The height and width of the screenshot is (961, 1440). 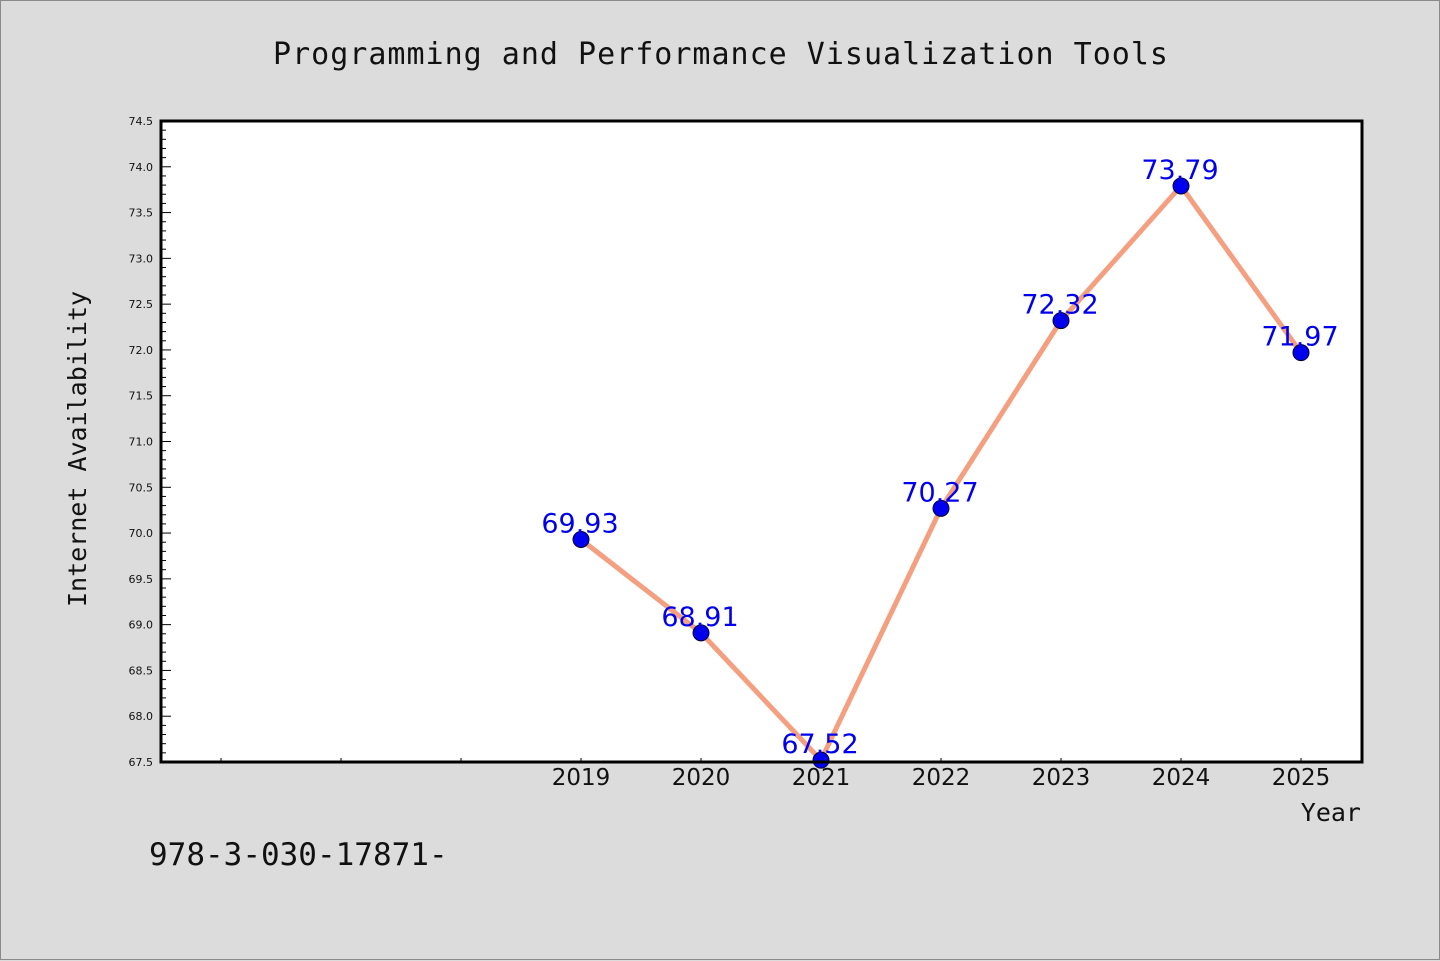 What do you see at coordinates (298, 855) in the screenshot?
I see `isbn-text: 978-3-030-17871-` at bounding box center [298, 855].